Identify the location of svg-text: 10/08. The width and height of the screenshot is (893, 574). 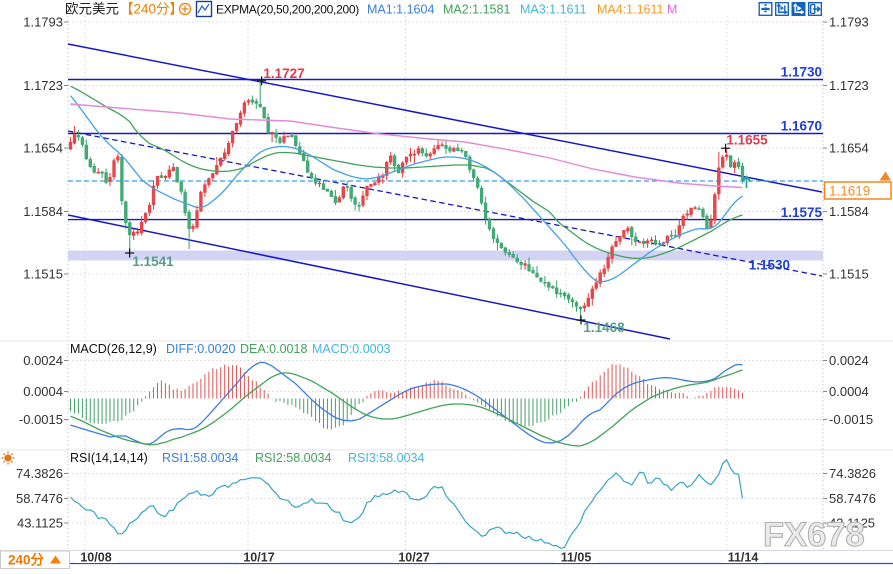
(95, 558).